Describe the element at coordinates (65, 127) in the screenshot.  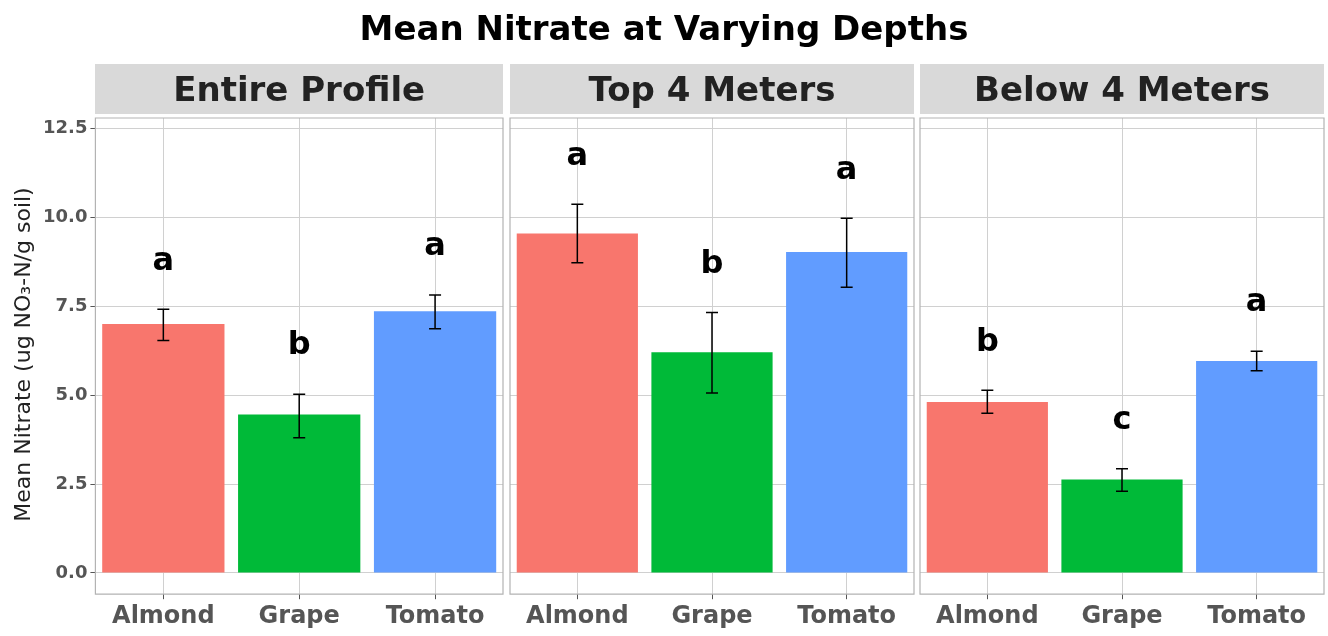
I see `y-tick-label: 12.5` at that location.